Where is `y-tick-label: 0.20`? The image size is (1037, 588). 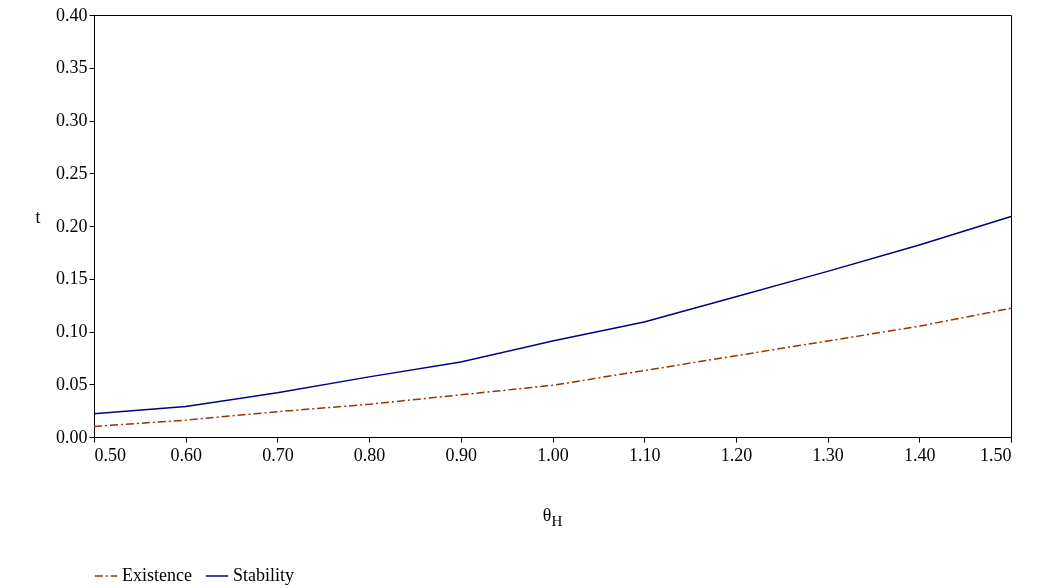
y-tick-label: 0.20 is located at coordinates (72, 225).